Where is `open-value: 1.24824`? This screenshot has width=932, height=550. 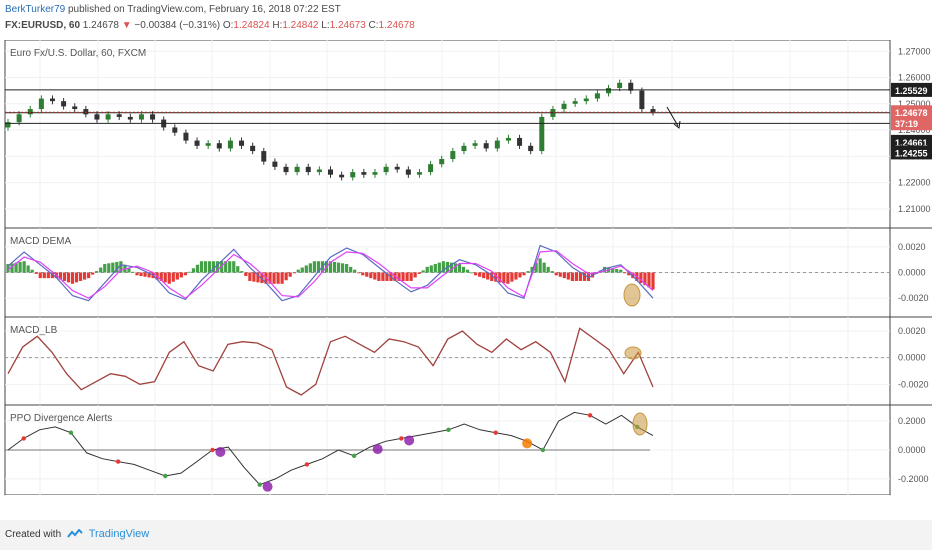 open-value: 1.24824 is located at coordinates (251, 25).